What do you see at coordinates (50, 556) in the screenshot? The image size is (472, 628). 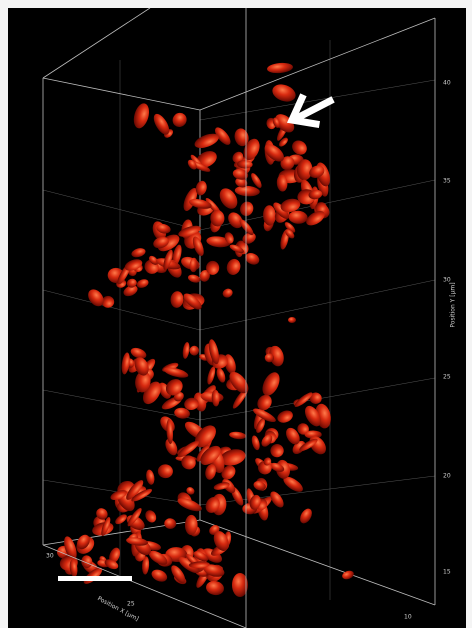 I see `x-tick-label: 30` at bounding box center [50, 556].